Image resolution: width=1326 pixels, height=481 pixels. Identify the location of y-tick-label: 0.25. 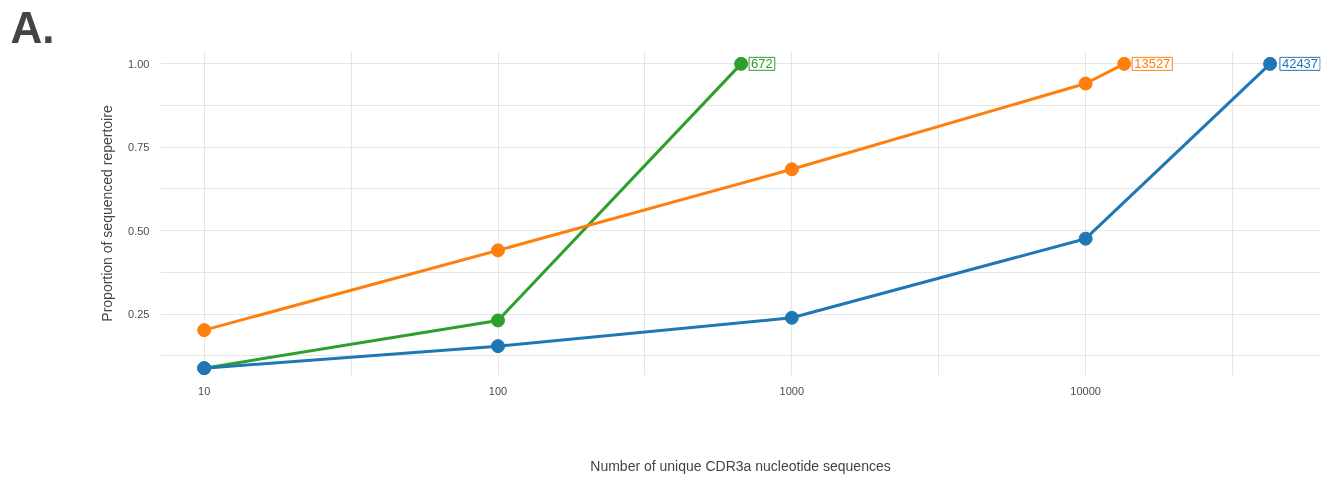
(139, 314).